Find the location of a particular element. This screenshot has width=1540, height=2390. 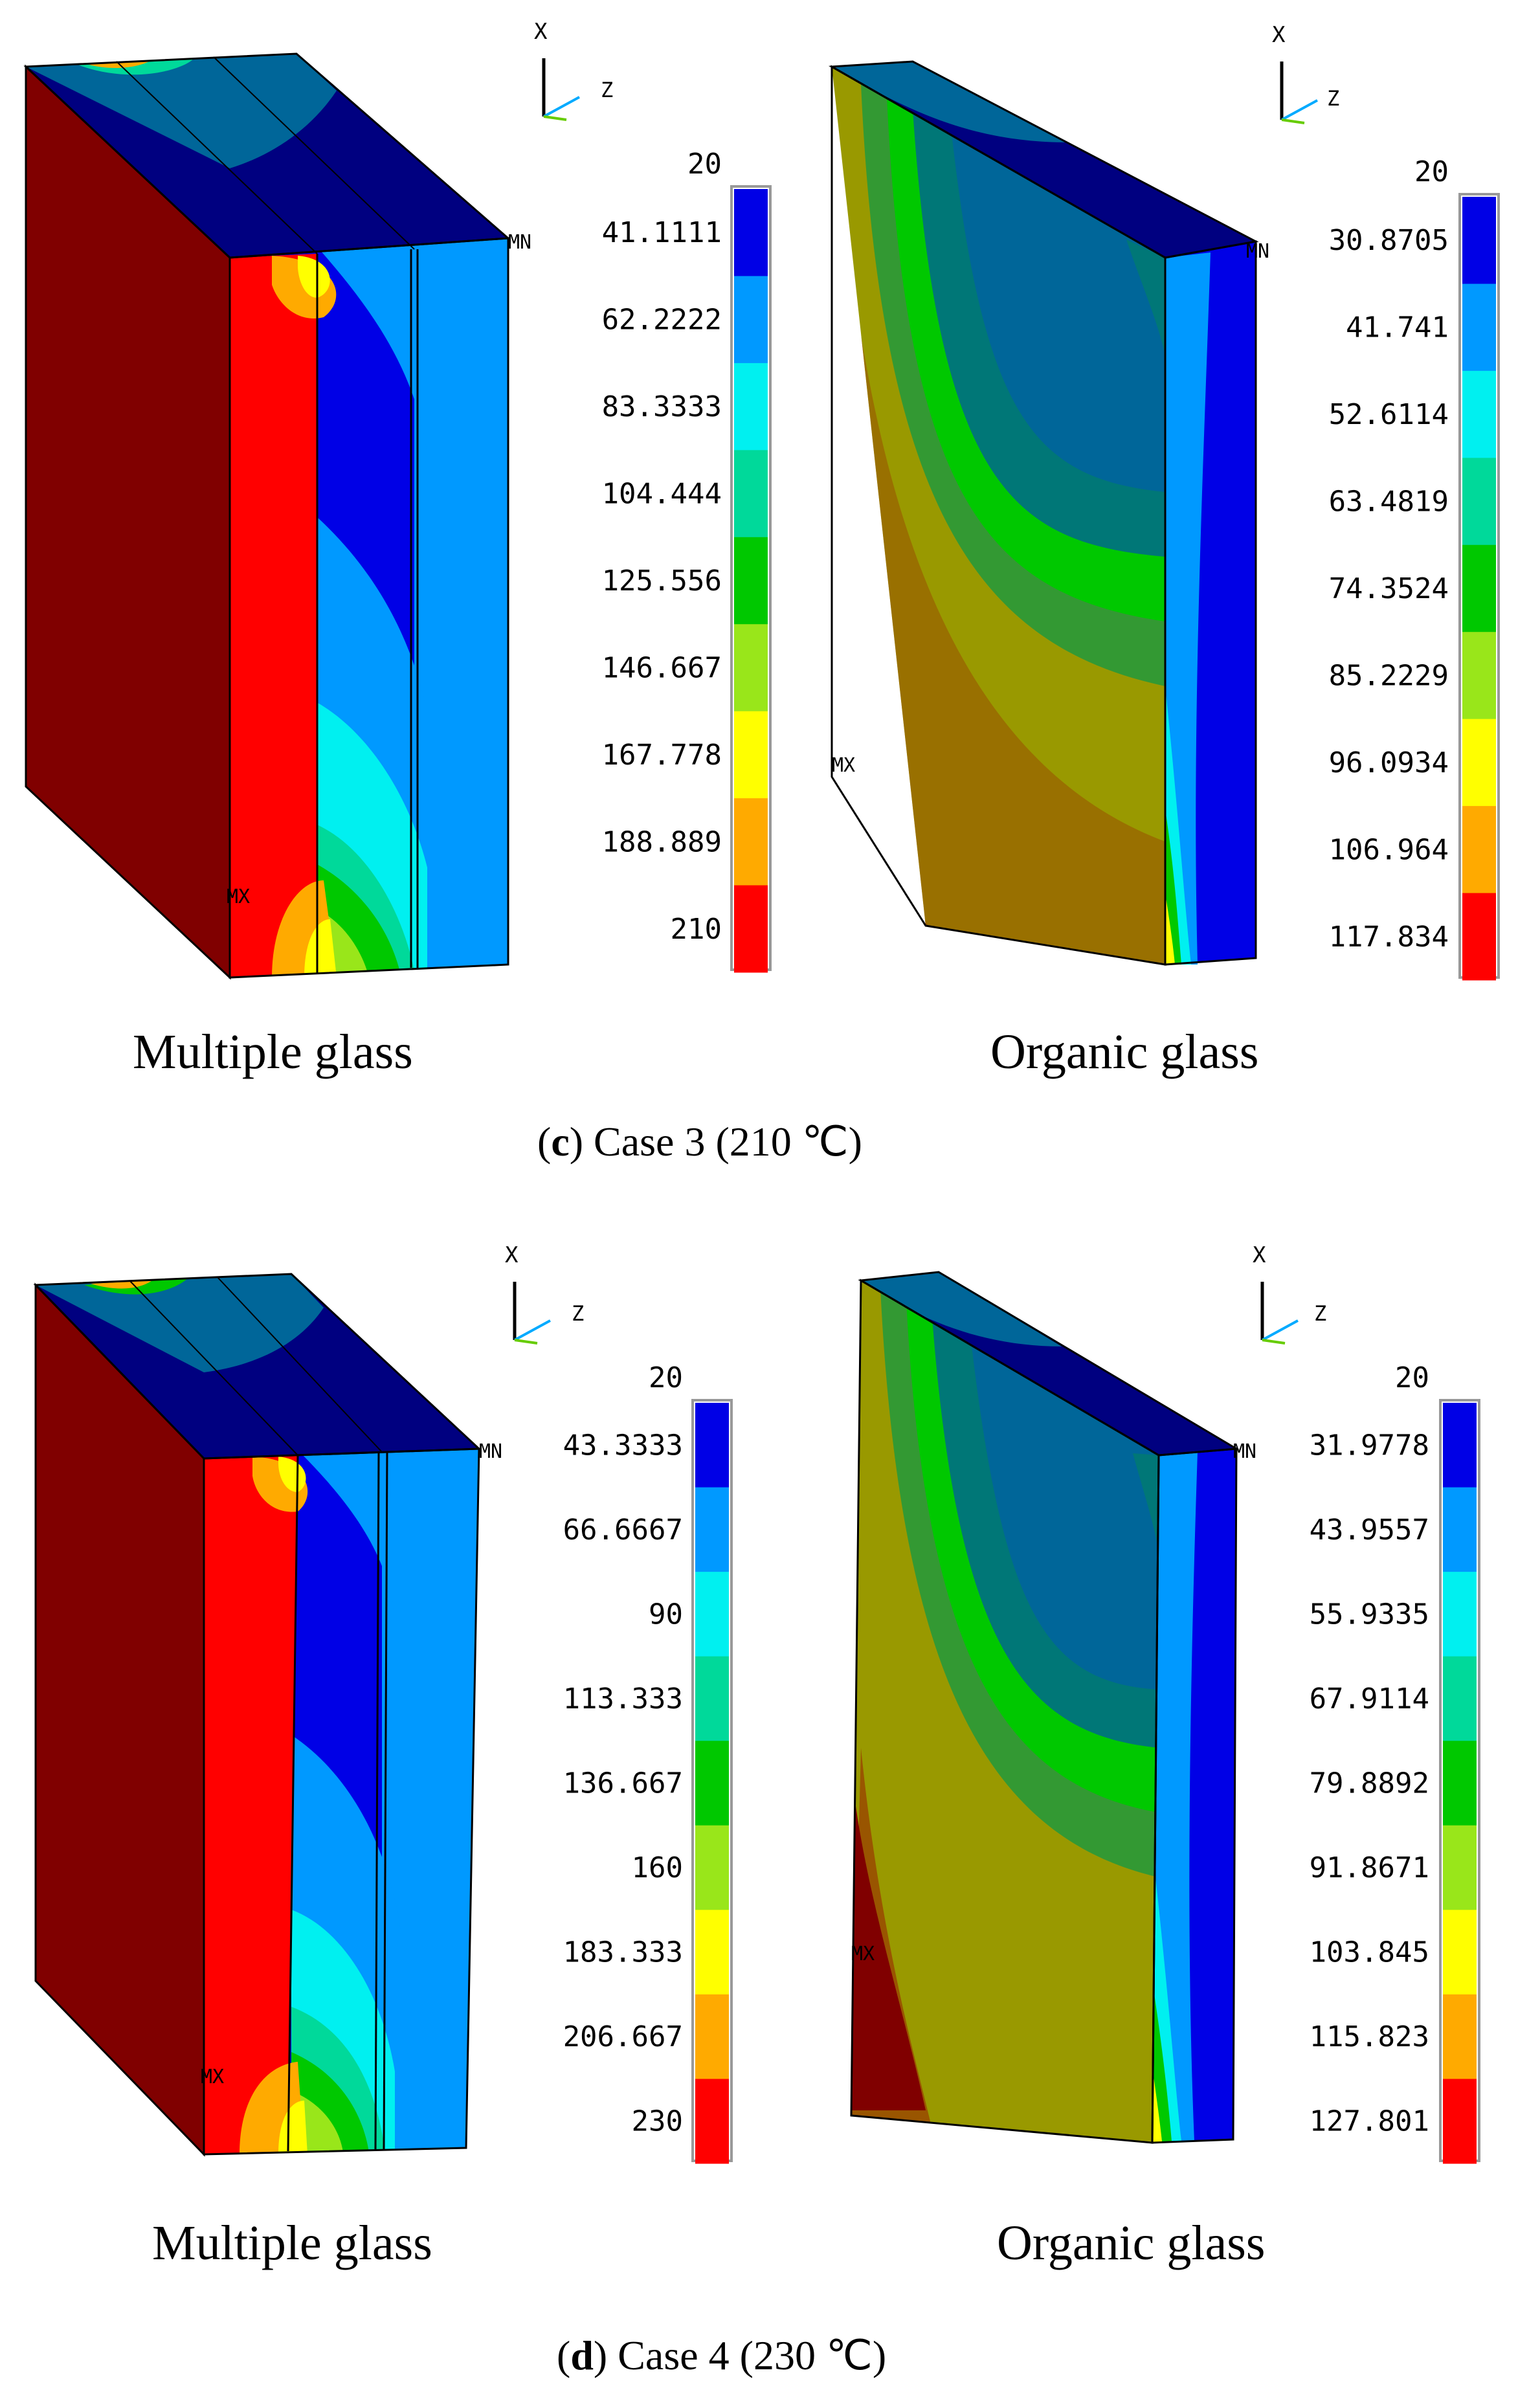

scale-value-label: 91.8671 is located at coordinates (1370, 1867).